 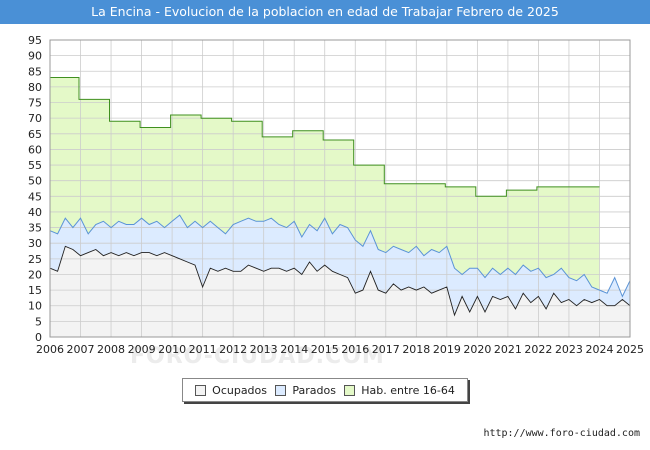 What do you see at coordinates (538, 349) in the screenshot?
I see `x-tick-label: 2022` at bounding box center [538, 349].